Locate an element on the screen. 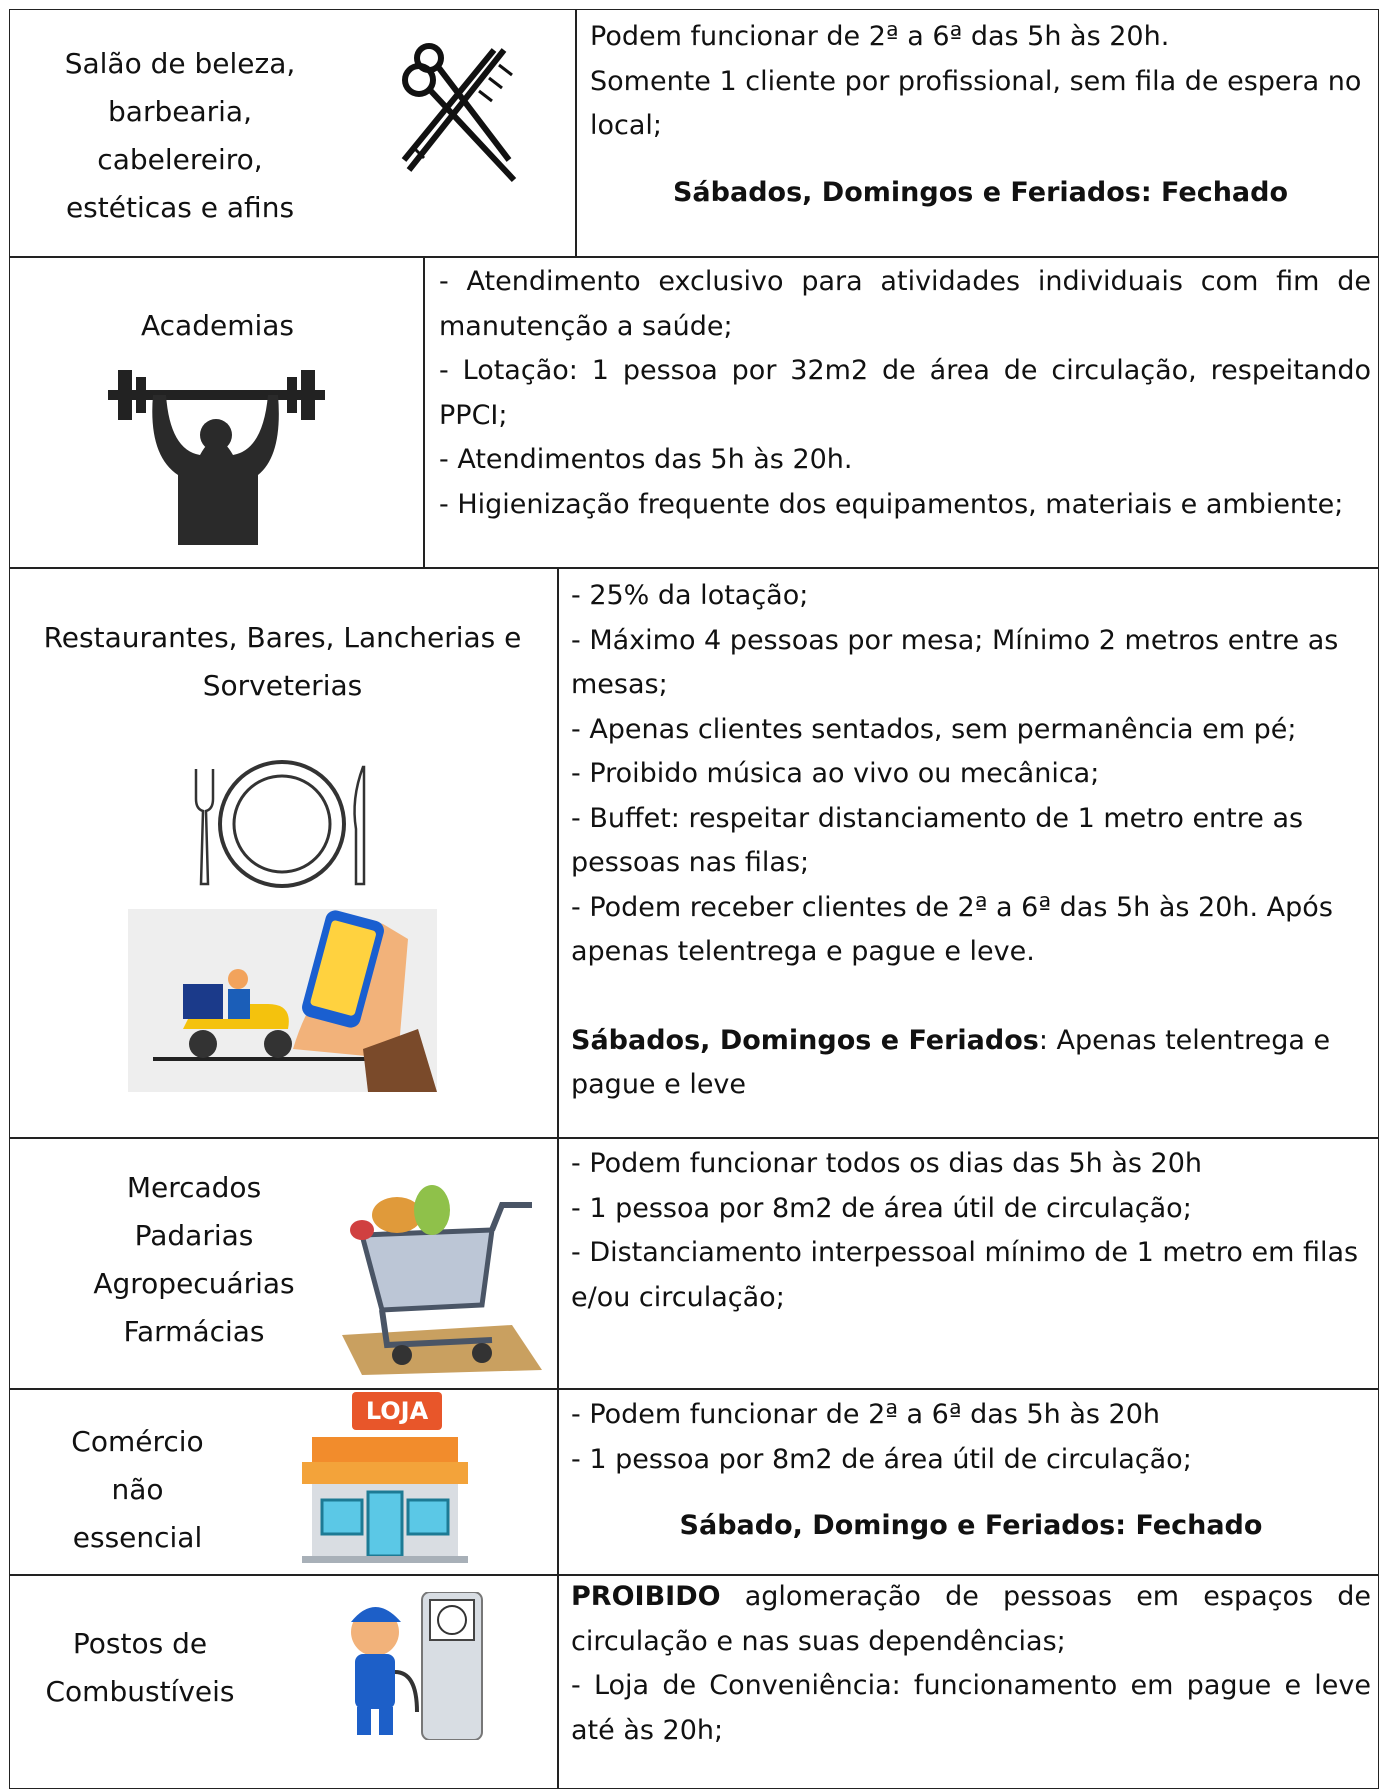  label-line: Agropecuárias is located at coordinates (194, 1283).